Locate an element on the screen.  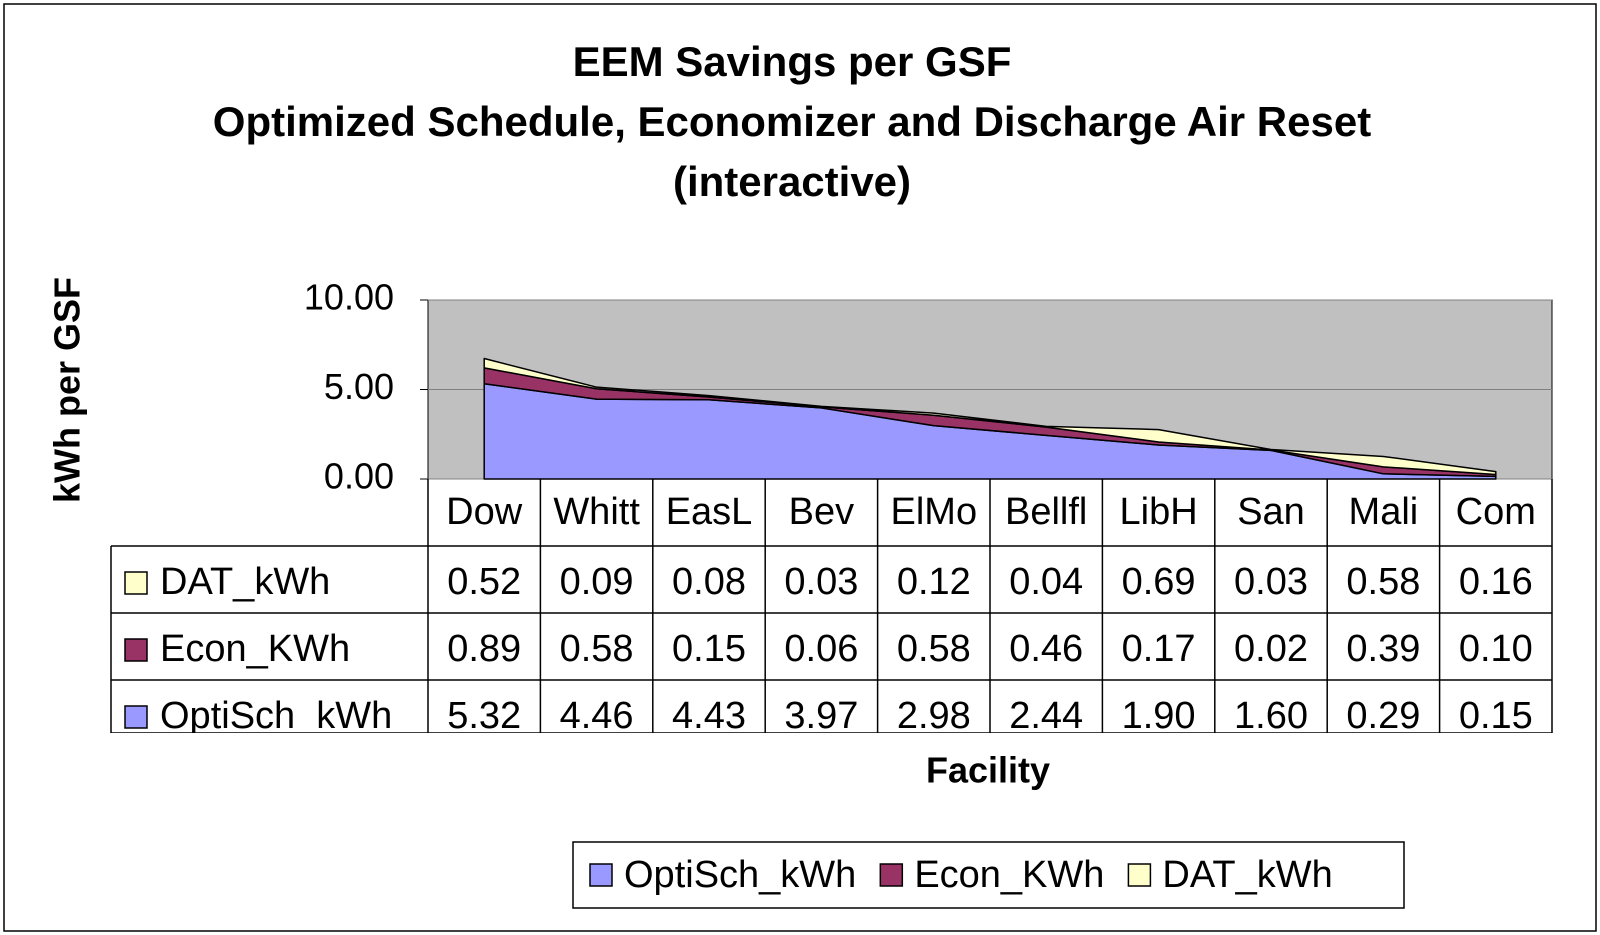
row-label: Econ_KWh is located at coordinates (255, 649).